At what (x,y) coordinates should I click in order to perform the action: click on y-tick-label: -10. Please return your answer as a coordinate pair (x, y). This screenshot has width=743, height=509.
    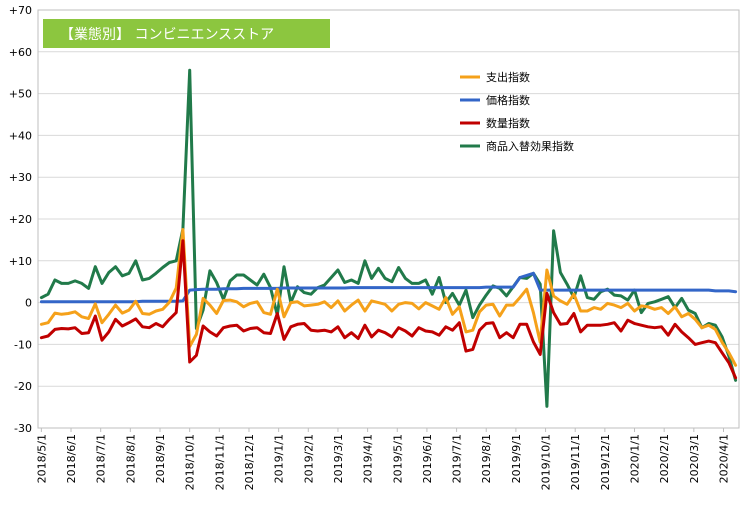
    Looking at the image, I should click on (23, 344).